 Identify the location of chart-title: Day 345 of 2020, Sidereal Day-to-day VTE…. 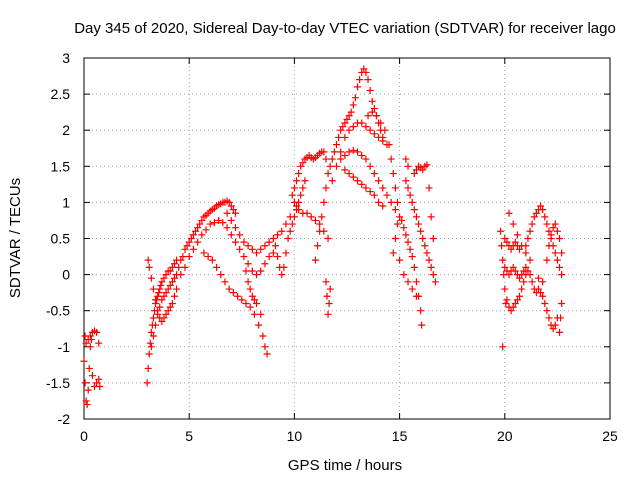
(345, 28).